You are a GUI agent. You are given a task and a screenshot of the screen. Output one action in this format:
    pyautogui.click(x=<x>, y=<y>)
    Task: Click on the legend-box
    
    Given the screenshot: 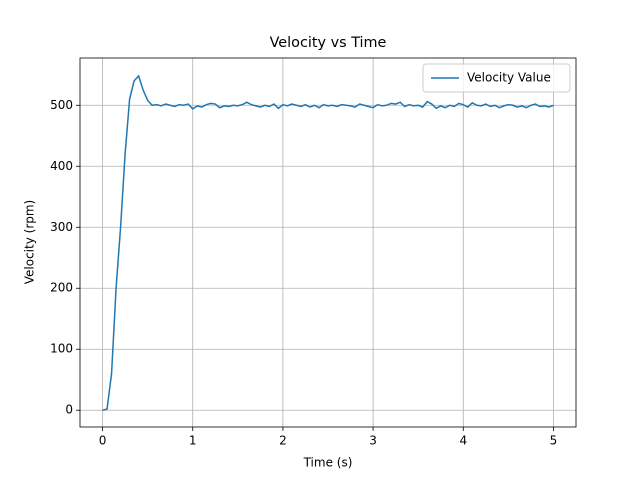 What is the action you would take?
    pyautogui.click(x=496, y=78)
    